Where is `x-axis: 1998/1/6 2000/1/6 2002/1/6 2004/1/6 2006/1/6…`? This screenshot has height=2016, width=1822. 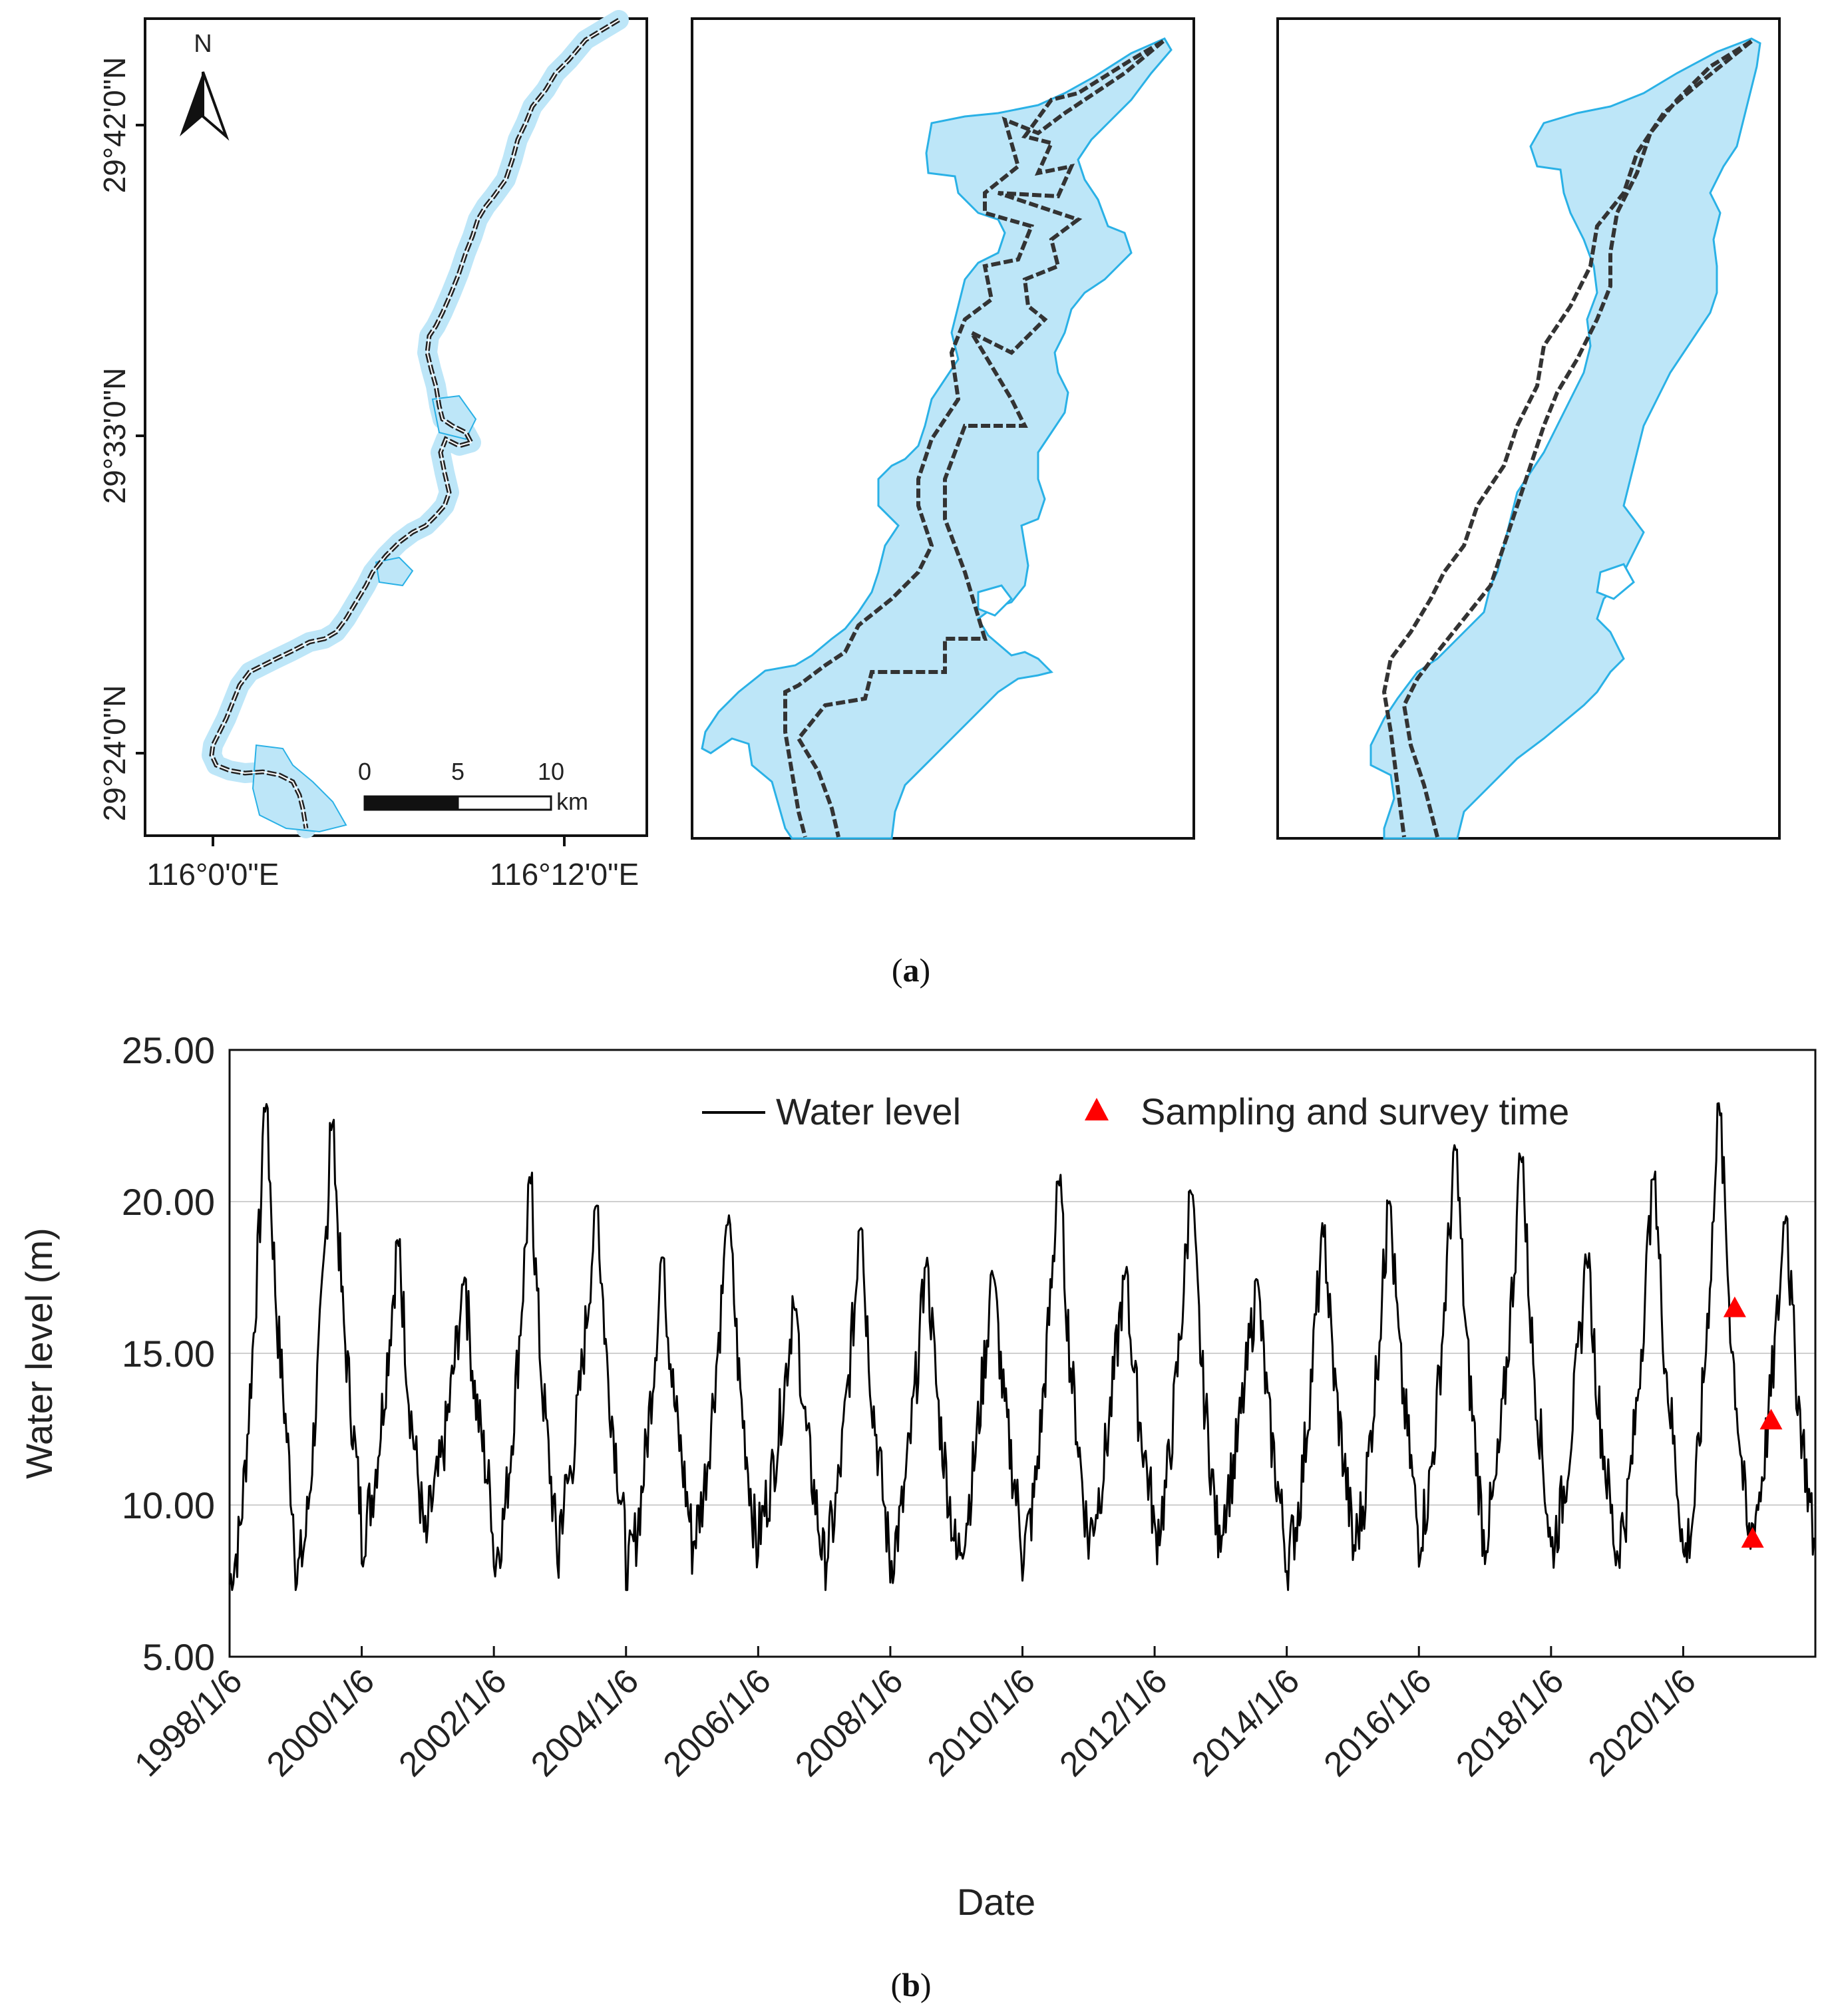
x-axis: 1998/1/6 2000/1/6 2002/1/6 2004/1/6 2006/1/6… is located at coordinates (915, 1715).